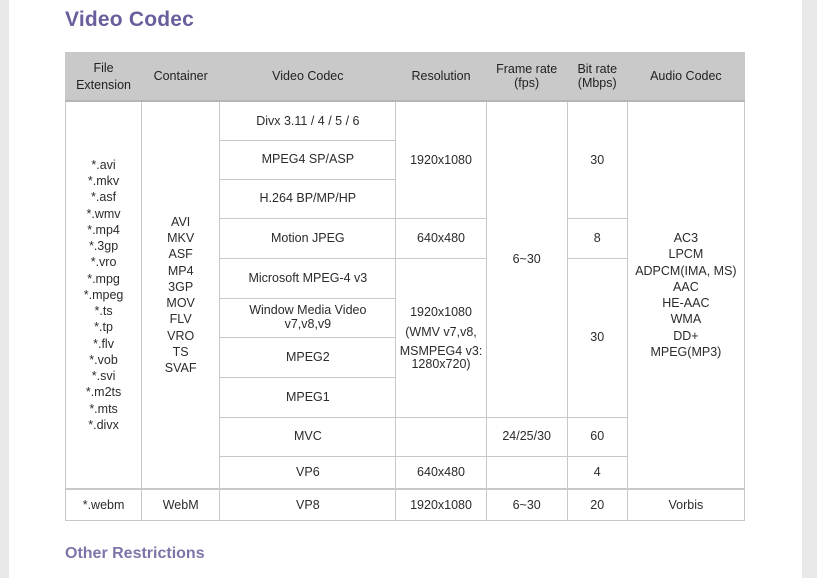 This screenshot has height=578, width=817. What do you see at coordinates (441, 436) in the screenshot?
I see `resolution-cell-empty` at bounding box center [441, 436].